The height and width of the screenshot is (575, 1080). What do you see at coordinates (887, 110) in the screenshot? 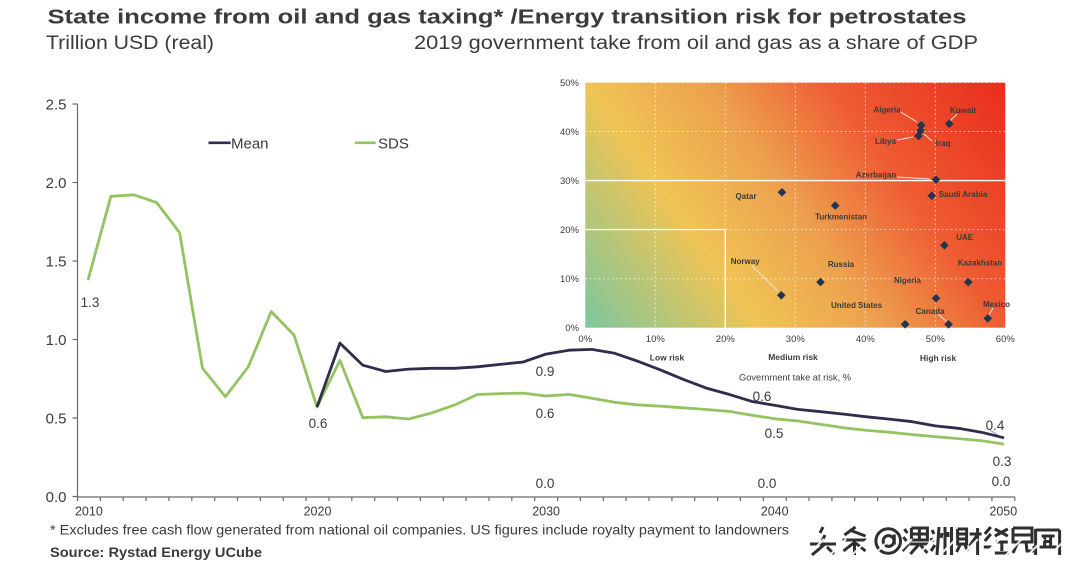
I see `svg-text: Algeria` at bounding box center [887, 110].